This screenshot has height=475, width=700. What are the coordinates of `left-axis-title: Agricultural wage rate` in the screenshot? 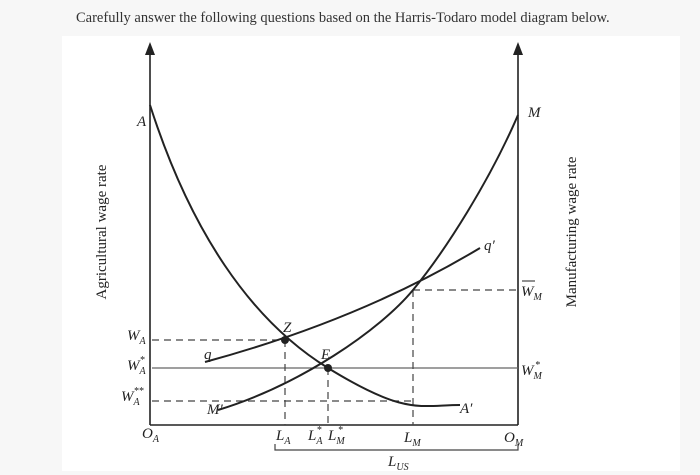 It's located at (102, 231).